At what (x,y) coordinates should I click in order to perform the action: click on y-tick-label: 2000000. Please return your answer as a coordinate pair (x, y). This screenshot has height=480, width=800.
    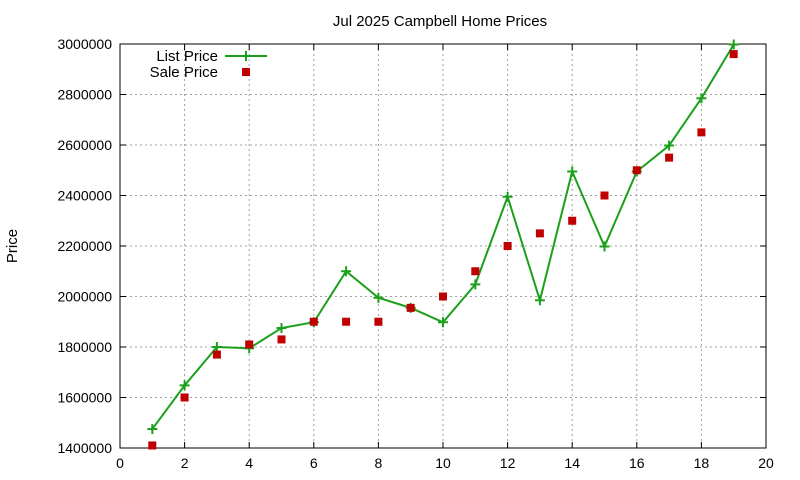
    Looking at the image, I should click on (84, 297).